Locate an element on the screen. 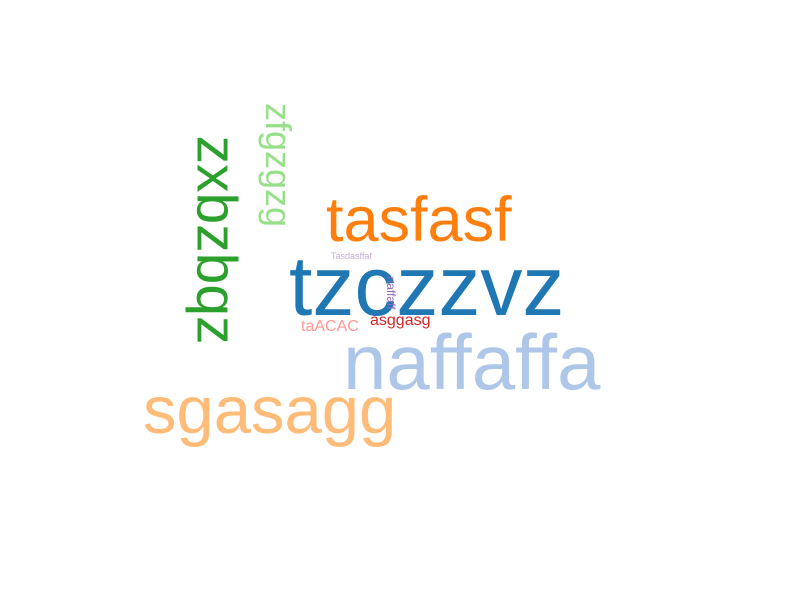 The width and height of the screenshot is (800, 600). word-naffaff: naffaff is located at coordinates (391, 293).